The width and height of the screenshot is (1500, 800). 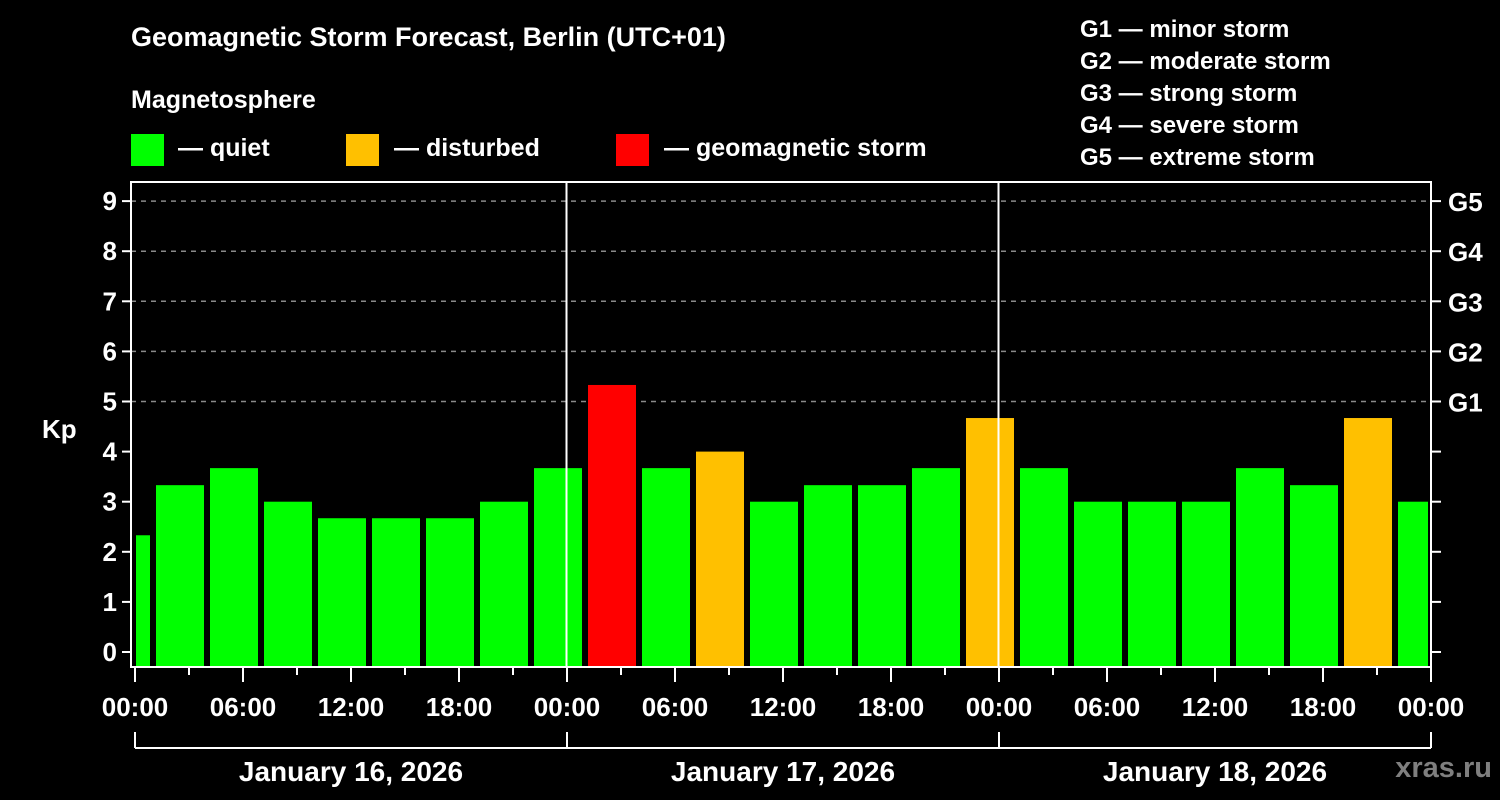 What do you see at coordinates (1465, 403) in the screenshot?
I see `g-level-label: G1` at bounding box center [1465, 403].